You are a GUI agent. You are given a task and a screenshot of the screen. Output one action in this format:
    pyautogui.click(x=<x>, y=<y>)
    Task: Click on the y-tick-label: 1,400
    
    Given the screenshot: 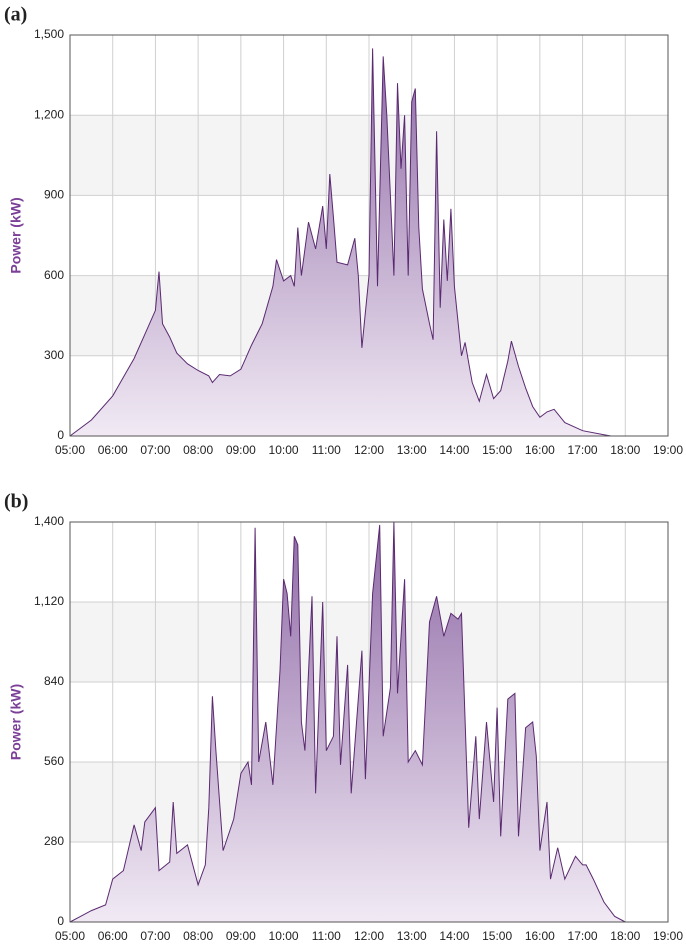 What is the action you would take?
    pyautogui.click(x=49, y=521)
    